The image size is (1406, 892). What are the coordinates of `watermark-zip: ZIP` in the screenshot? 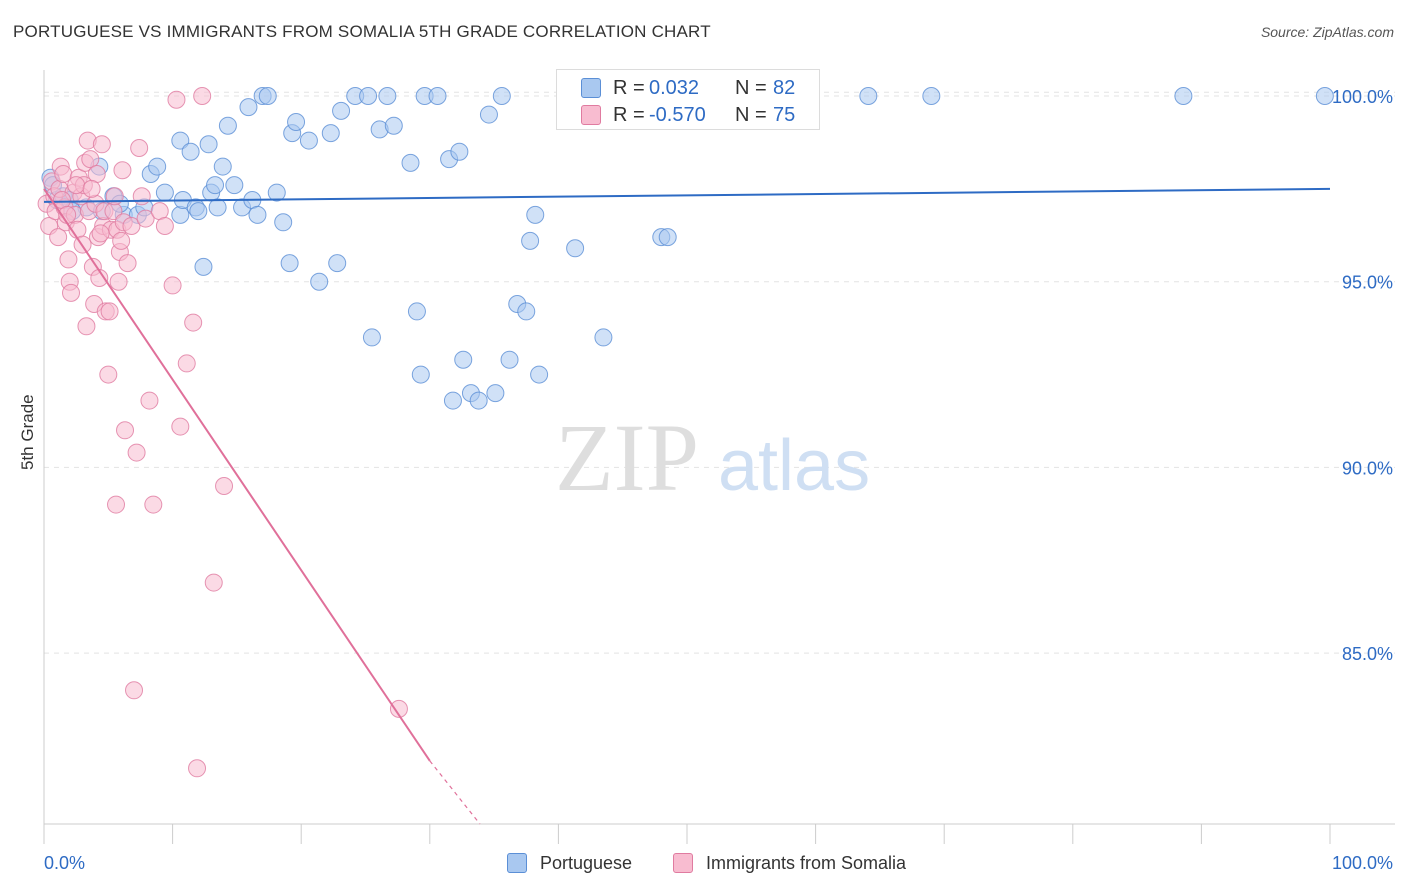 It's located at (627, 457).